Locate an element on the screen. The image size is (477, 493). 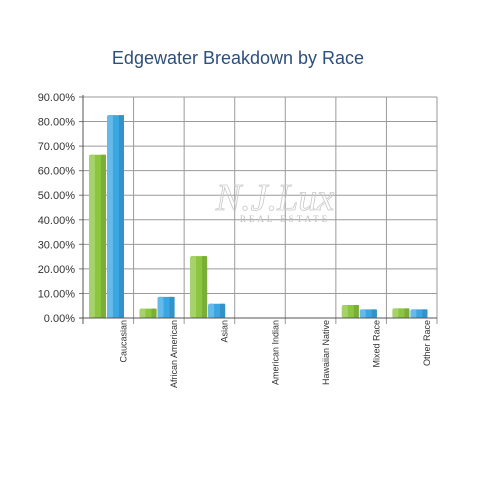
x-tick-label: Caucasian is located at coordinates (124, 341).